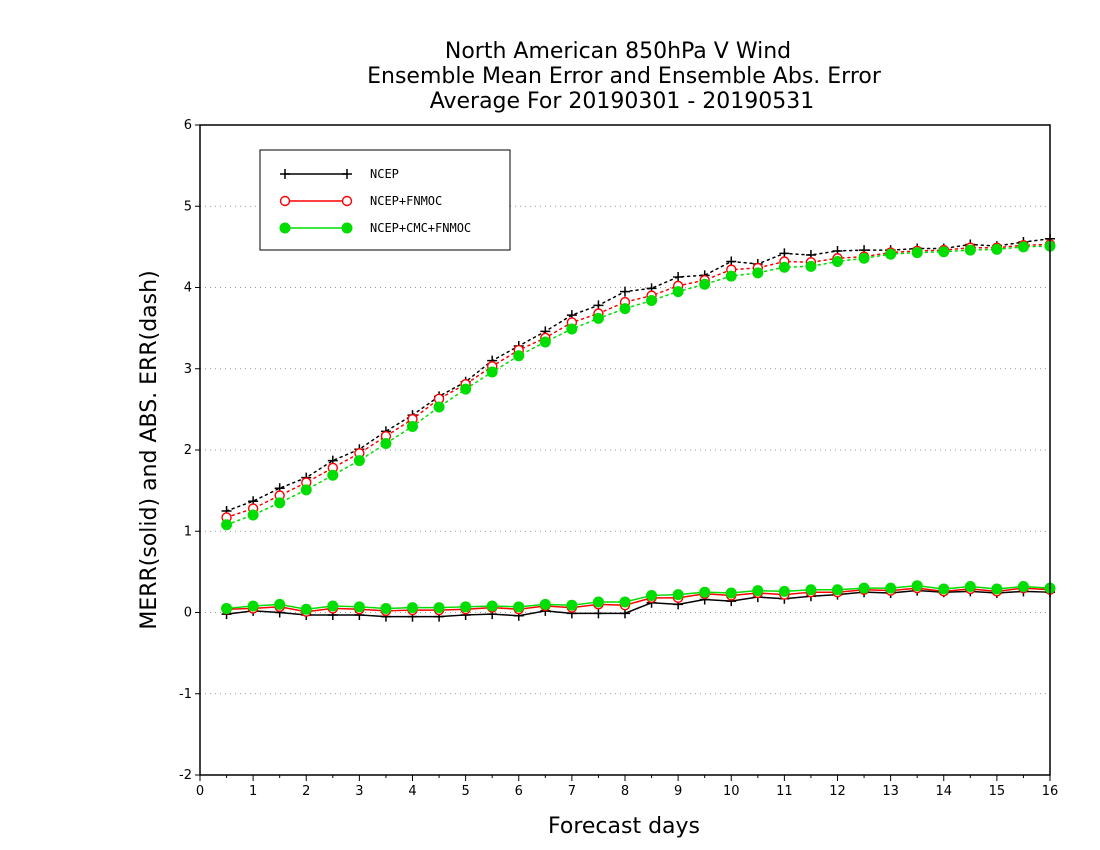 The width and height of the screenshot is (1100, 850). What do you see at coordinates (465, 791) in the screenshot?
I see `x-tick-label: 5` at bounding box center [465, 791].